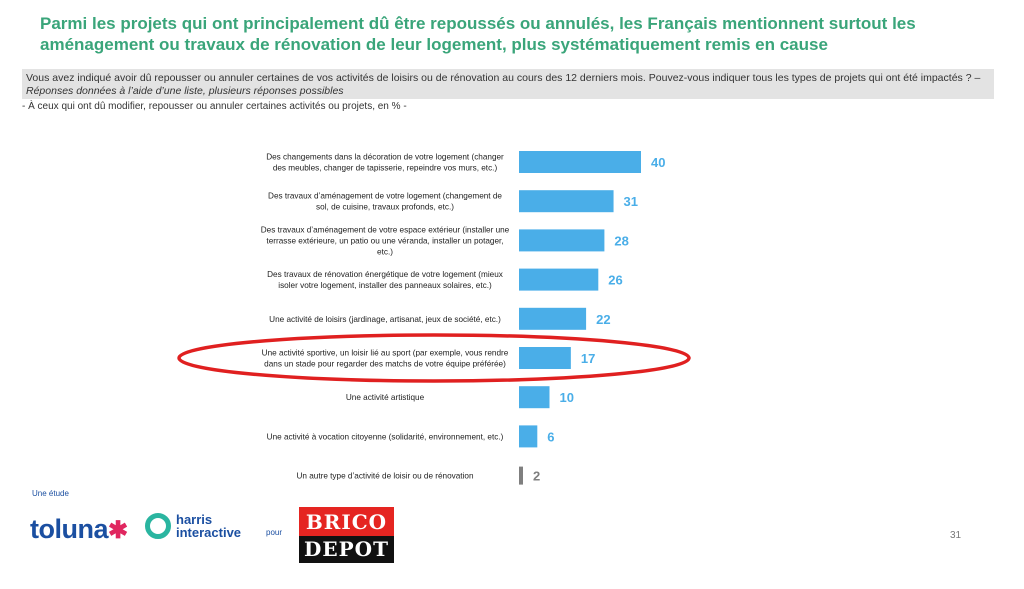  Describe the element at coordinates (158, 526) in the screenshot. I see `harris-ring-icon` at that location.